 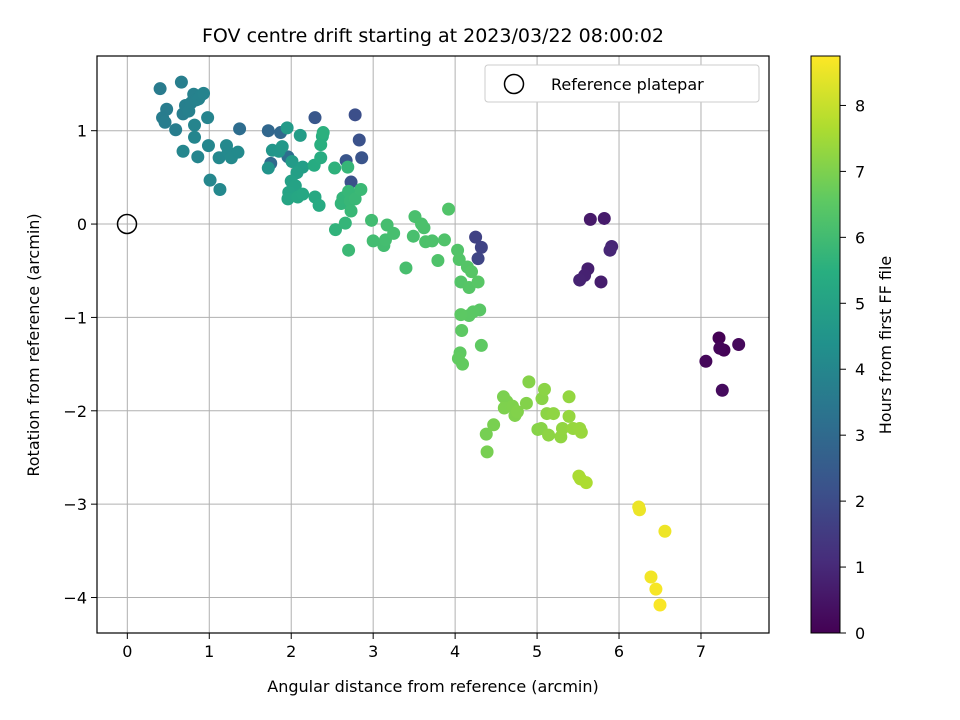 What do you see at coordinates (860, 303) in the screenshot?
I see `colorbar-tick-label: 5` at bounding box center [860, 303].